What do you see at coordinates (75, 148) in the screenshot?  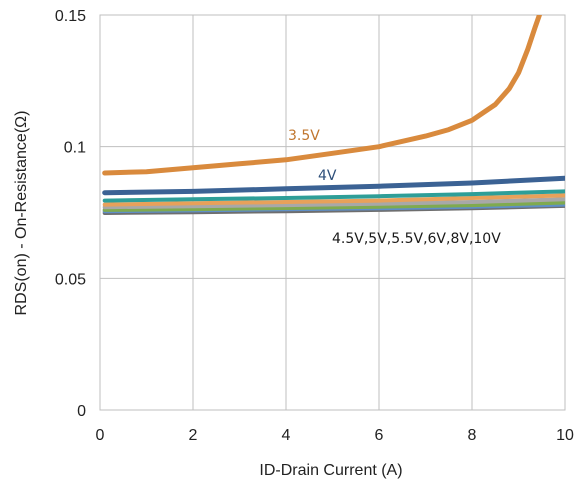 I see `y-tick-label: 0.1` at bounding box center [75, 148].